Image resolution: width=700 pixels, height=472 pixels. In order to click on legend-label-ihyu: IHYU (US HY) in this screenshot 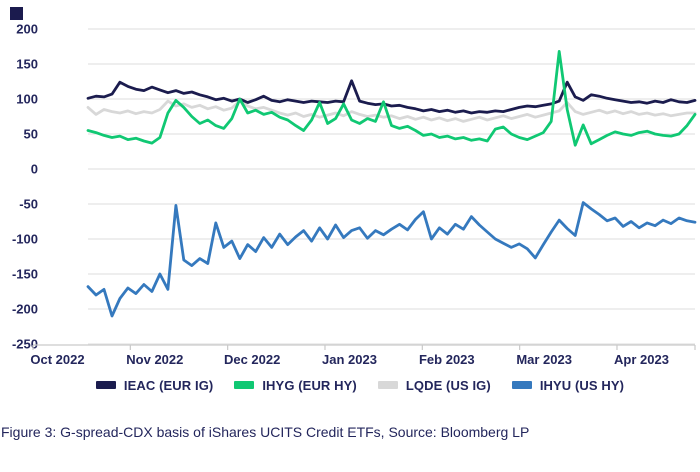, I will do `click(582, 385)`.